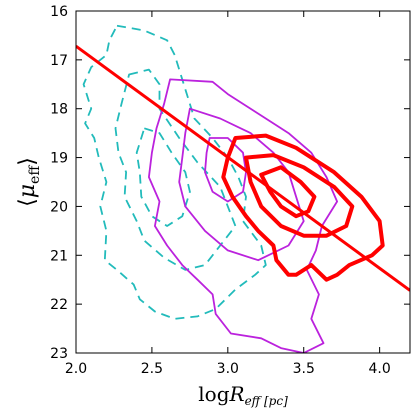 The image size is (415, 415). Describe the element at coordinates (380, 369) in the screenshot. I see `x-tick-label: 4.0` at that location.